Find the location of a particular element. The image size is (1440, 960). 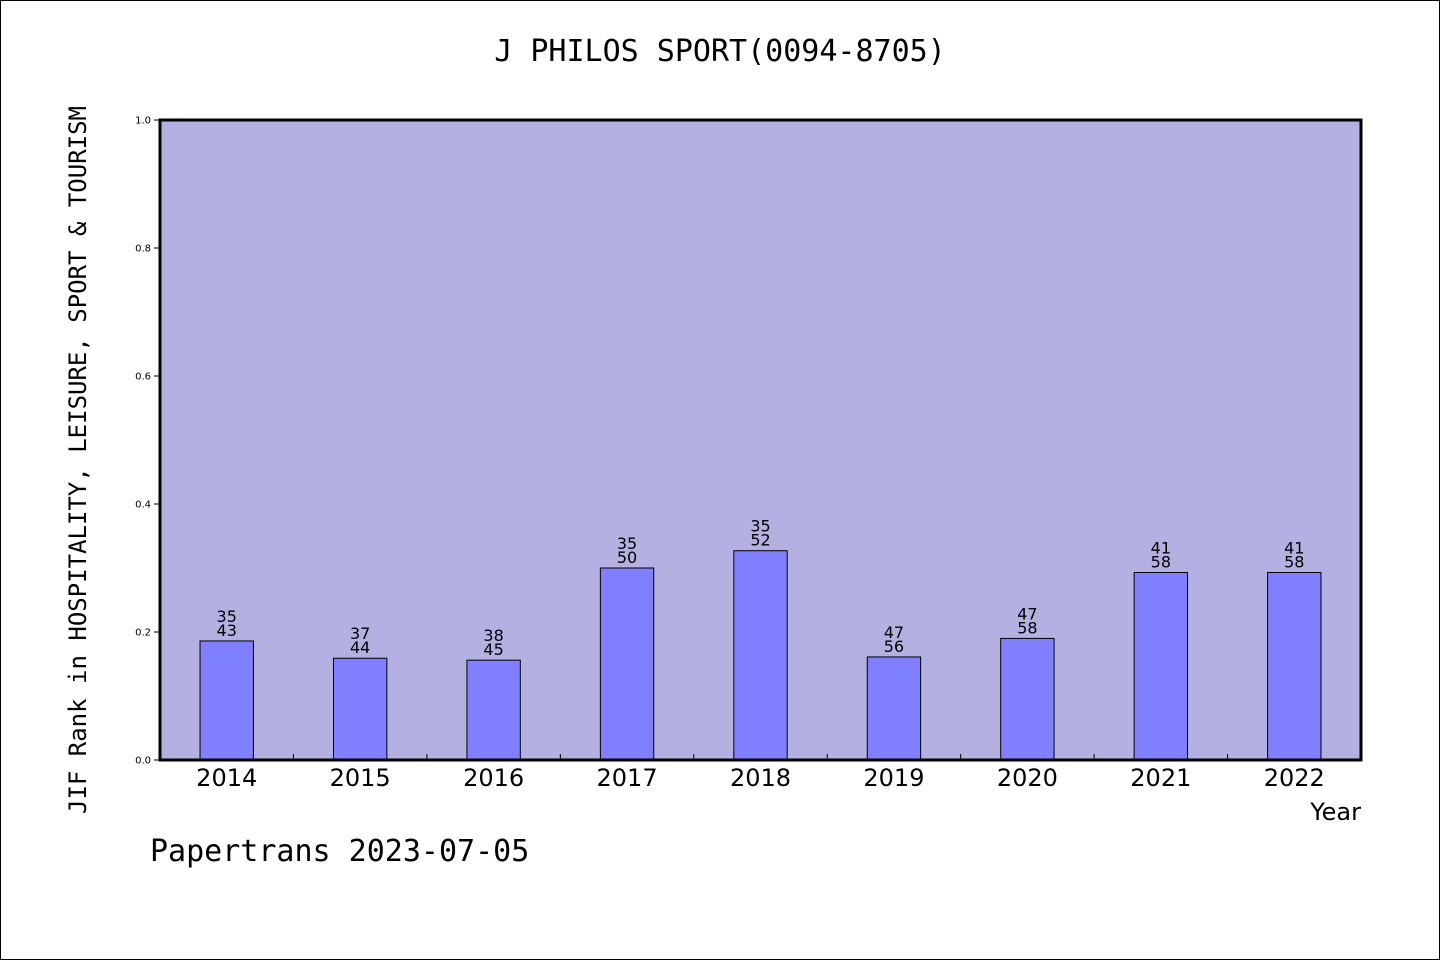

y-tick-label: 0.2 is located at coordinates (143, 633).